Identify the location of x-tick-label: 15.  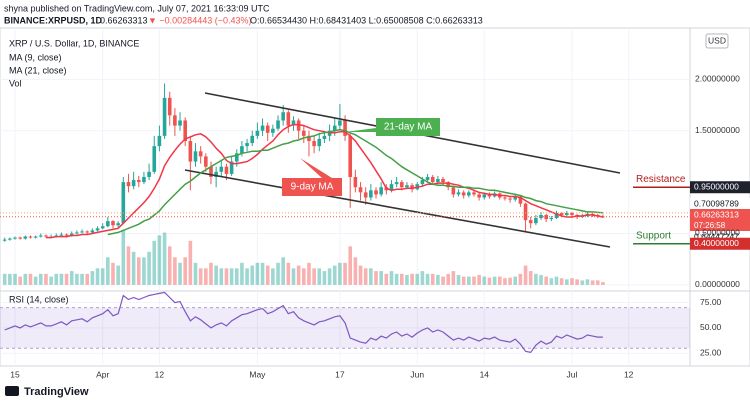
(15, 374).